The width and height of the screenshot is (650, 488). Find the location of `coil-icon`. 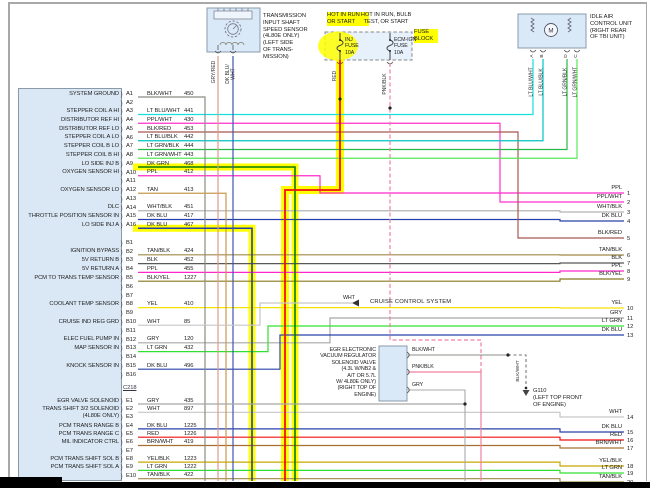

coil-icon is located at coordinates (232, 44).